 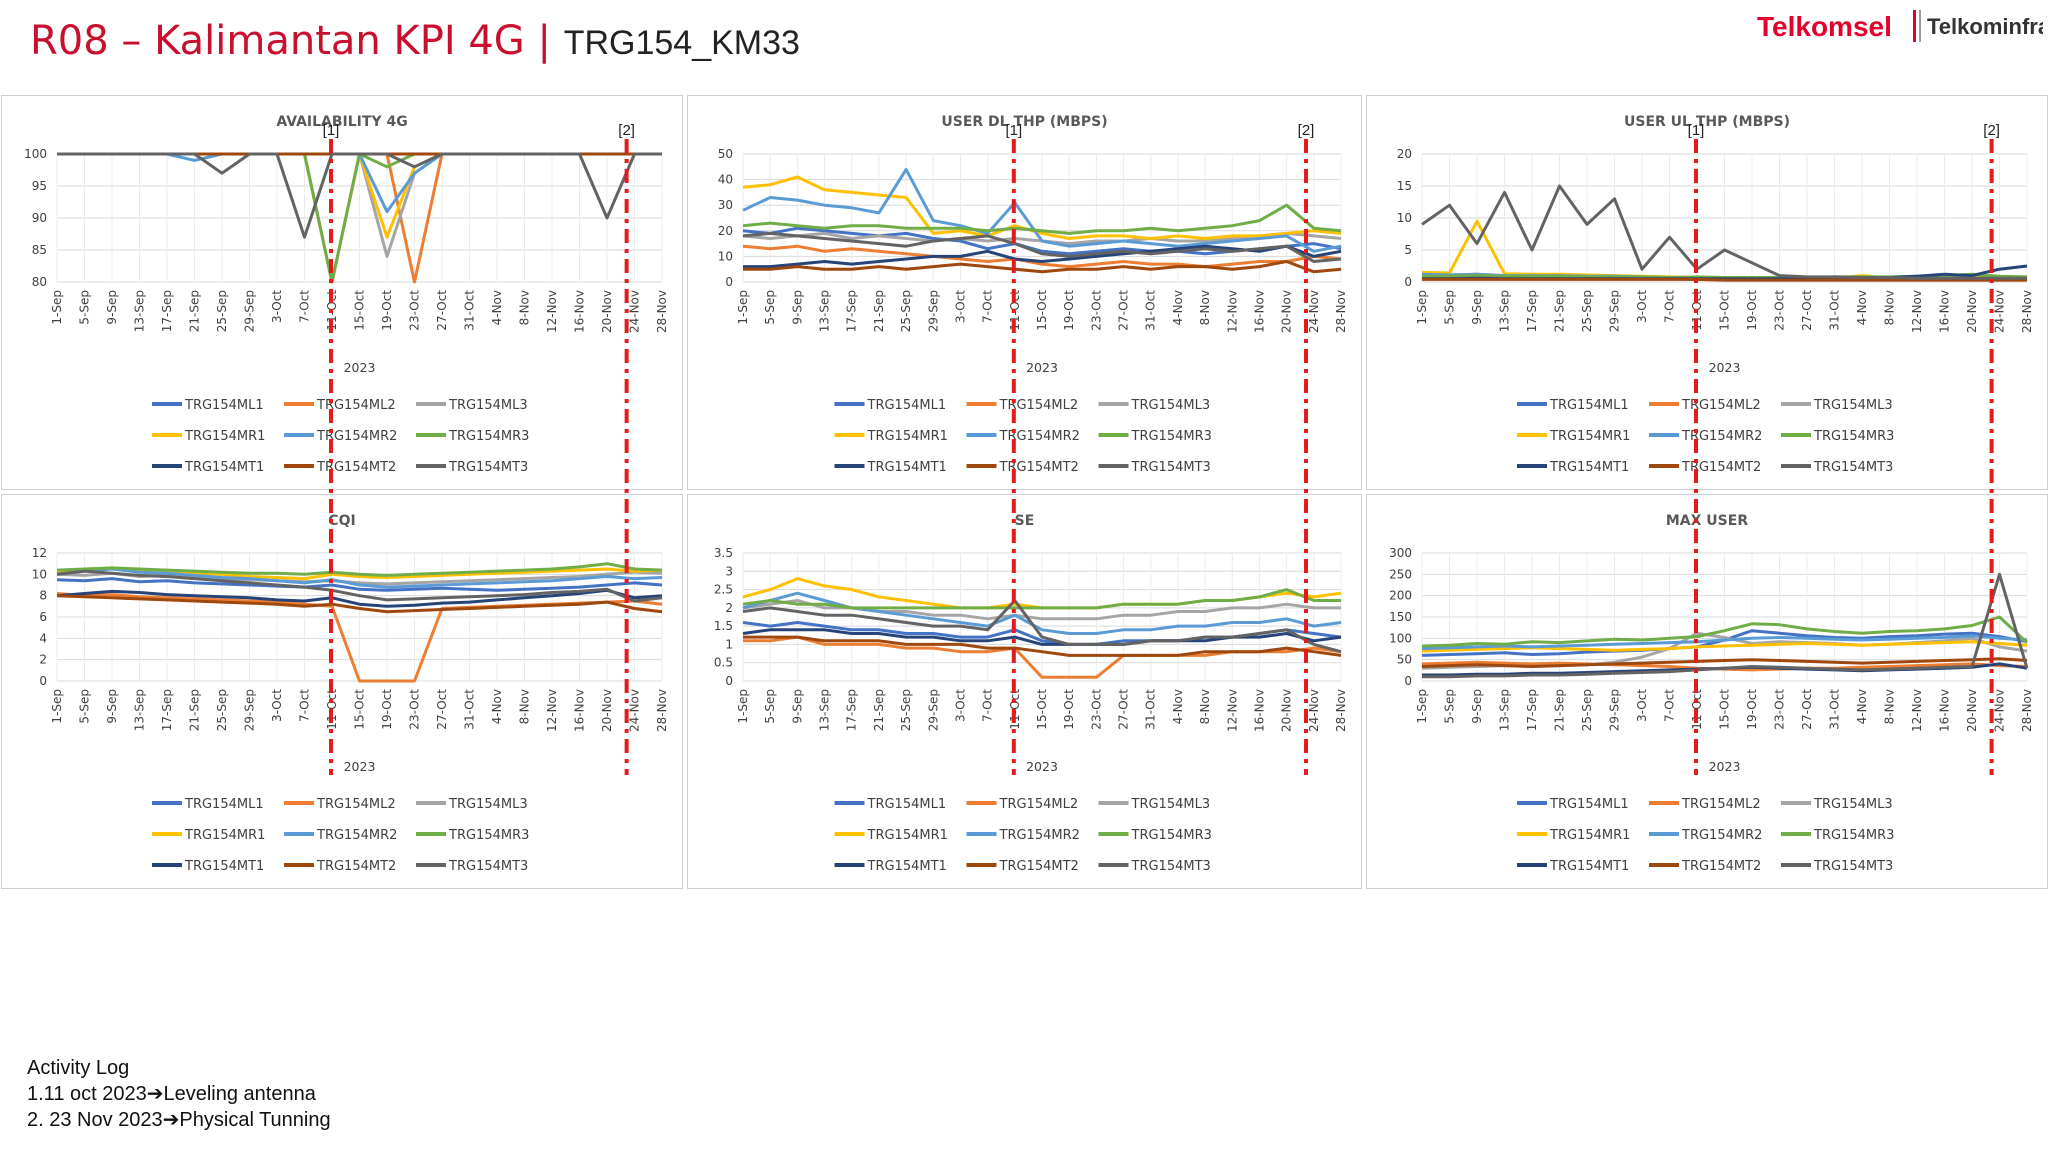 I want to click on y-tick-label: 1, so click(x=729, y=644).